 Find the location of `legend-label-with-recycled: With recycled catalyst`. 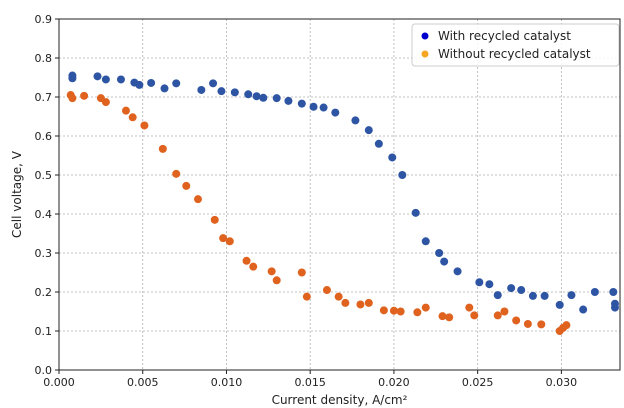

legend-label-with-recycled: With recycled catalyst is located at coordinates (504, 36).